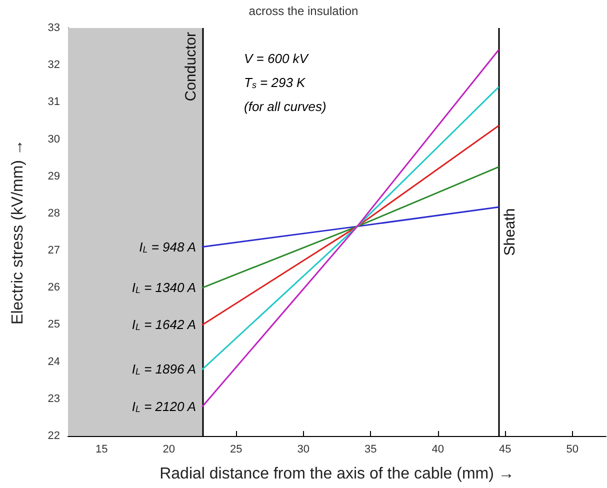  Describe the element at coordinates (303, 450) in the screenshot. I see `x-tick-label: 30` at that location.